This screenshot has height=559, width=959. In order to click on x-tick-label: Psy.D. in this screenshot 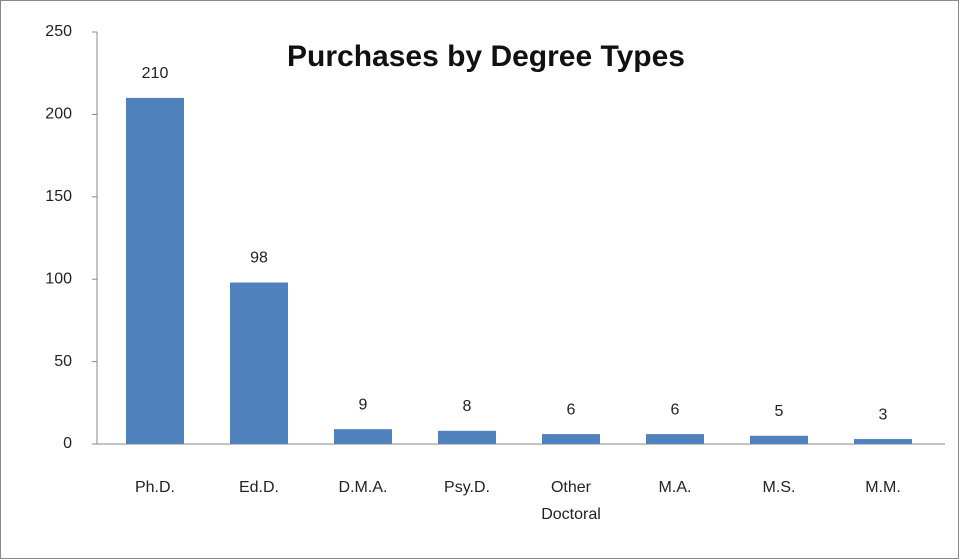, I will do `click(467, 487)`.